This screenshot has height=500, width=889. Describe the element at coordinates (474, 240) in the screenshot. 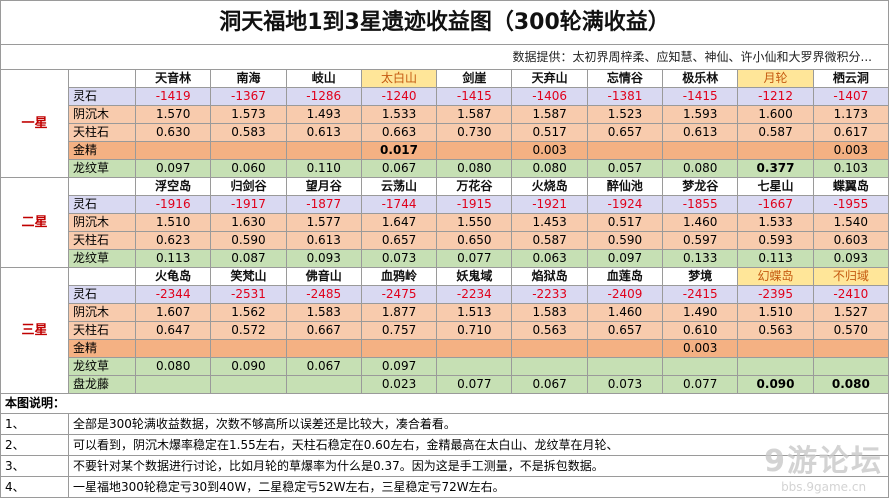

I see `value-cell: 0.650` at that location.